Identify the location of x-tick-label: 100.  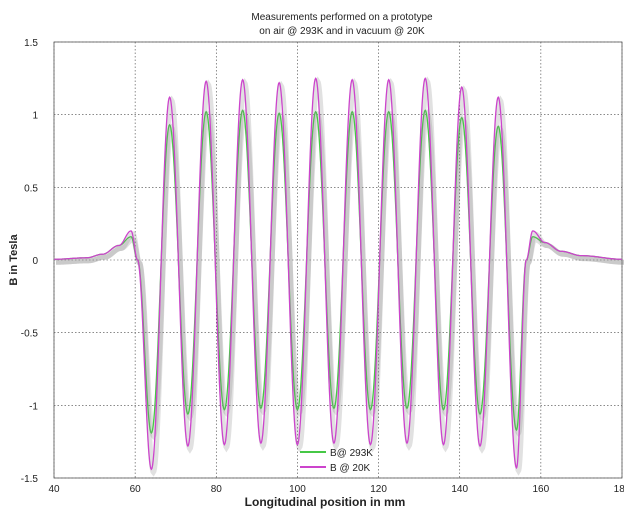
(297, 489).